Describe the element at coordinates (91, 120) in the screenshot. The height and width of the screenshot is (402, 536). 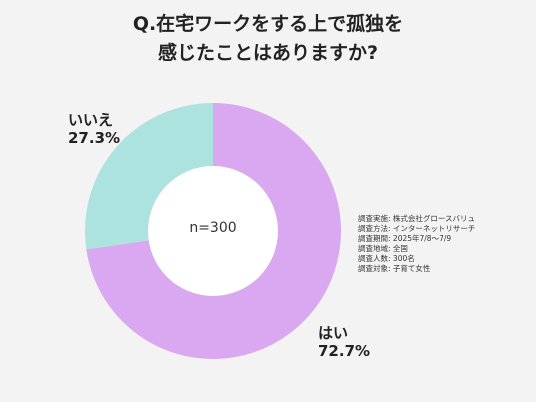
I see `slice-no-name: いいえ` at that location.